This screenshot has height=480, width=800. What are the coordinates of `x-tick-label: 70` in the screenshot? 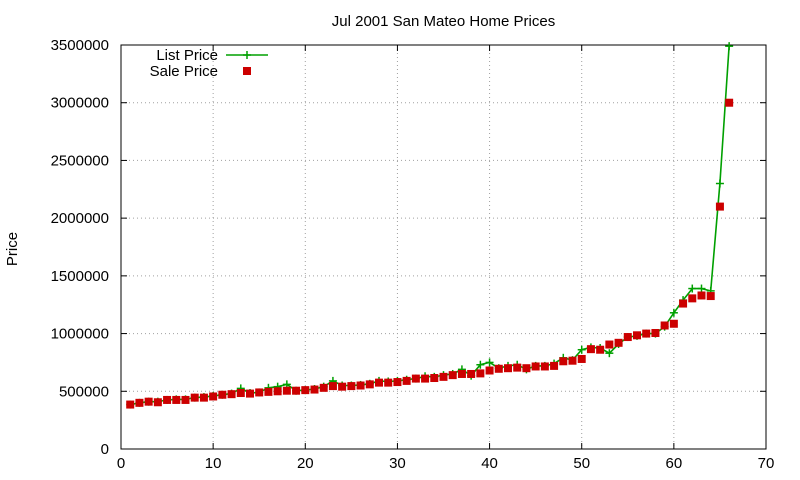 It's located at (766, 463).